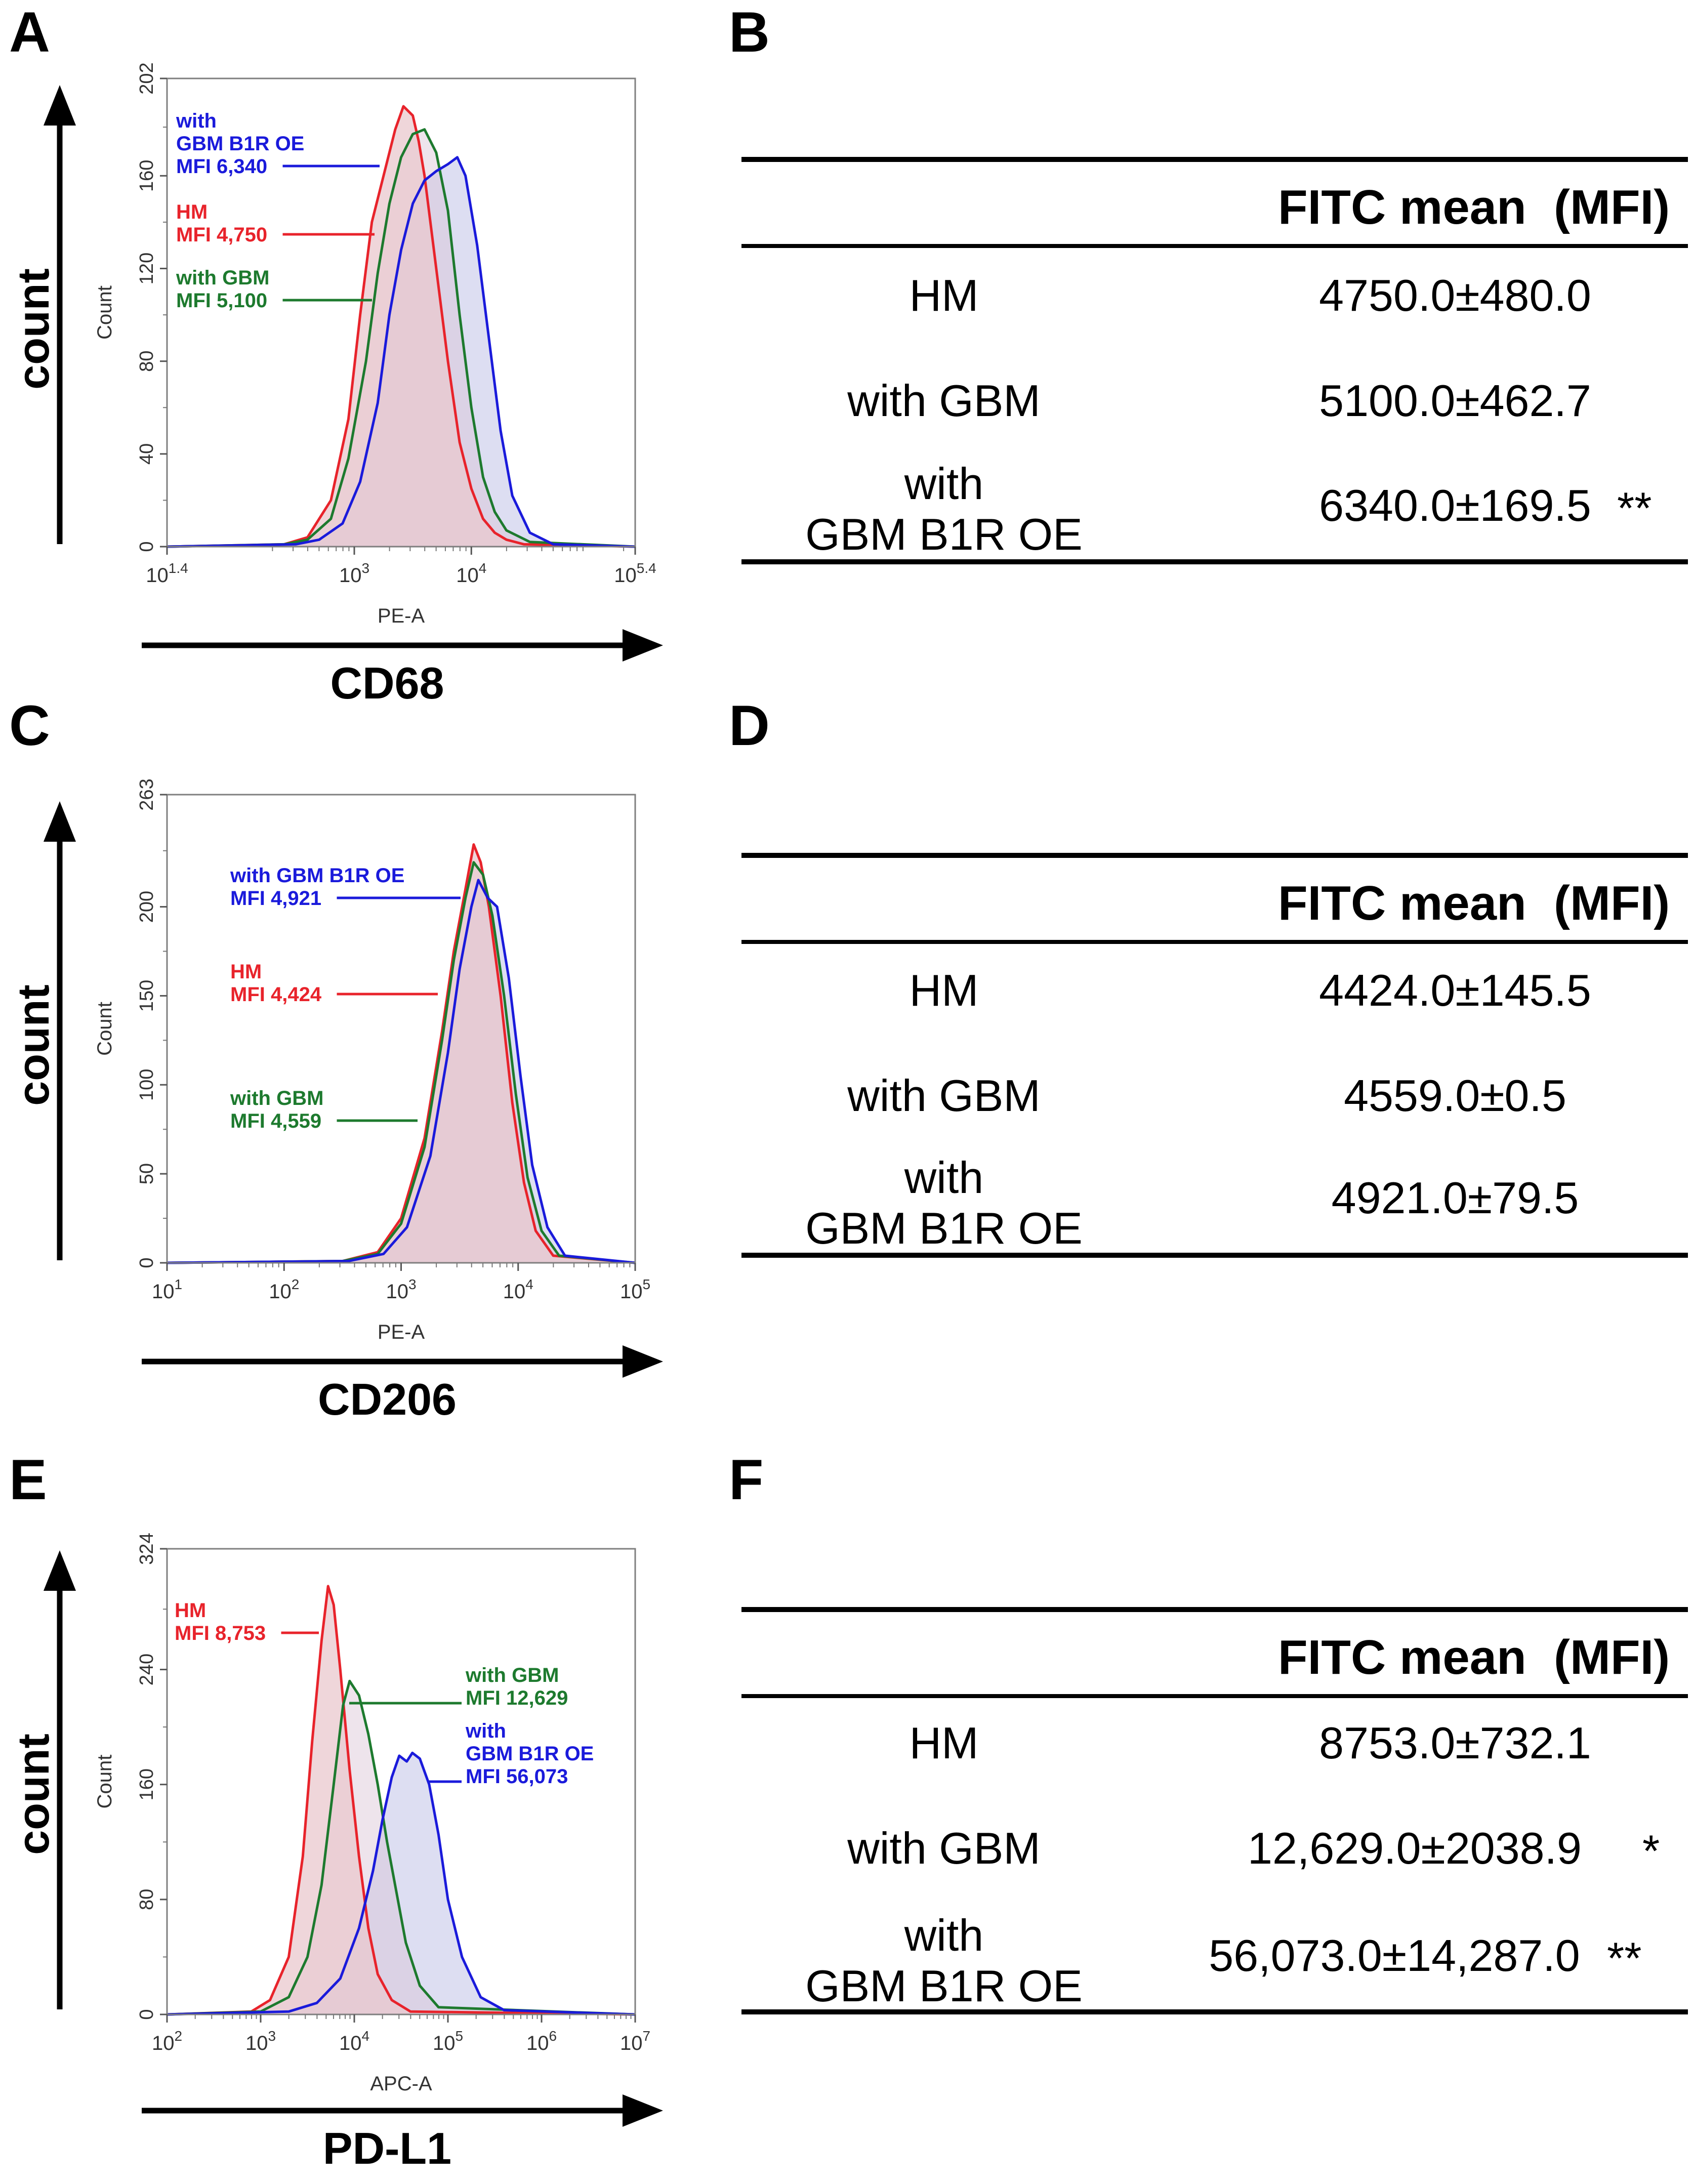 Image resolution: width=1694 pixels, height=2184 pixels. Describe the element at coordinates (146, 1549) in the screenshot. I see `y-tick-label: 324` at that location.